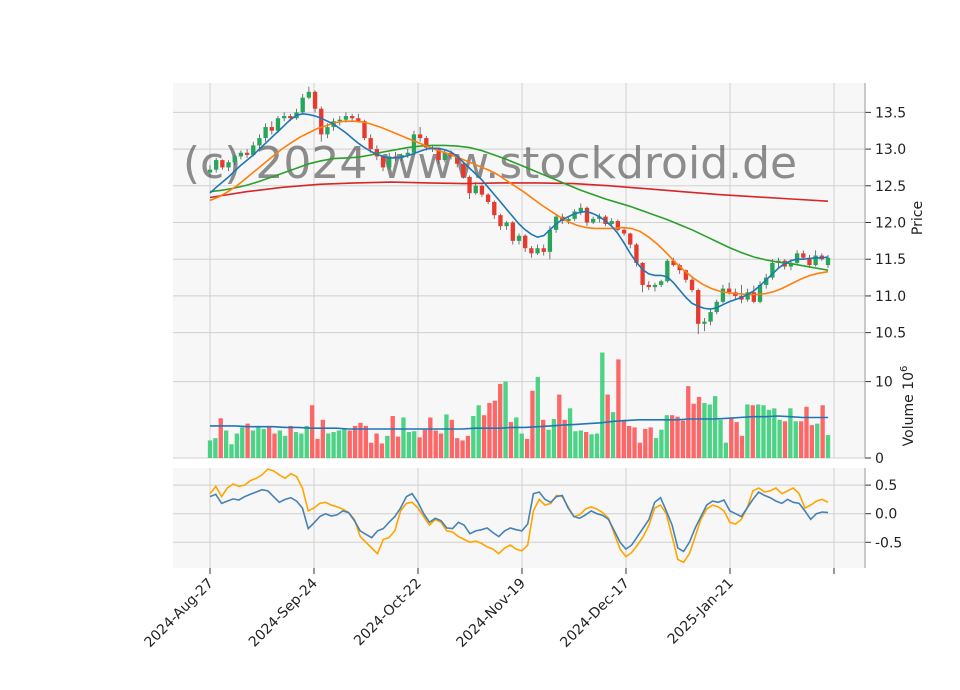 This screenshot has height=690, width=960. I want to click on x-tick-label: 2024-Nov-19, so click(491, 613).